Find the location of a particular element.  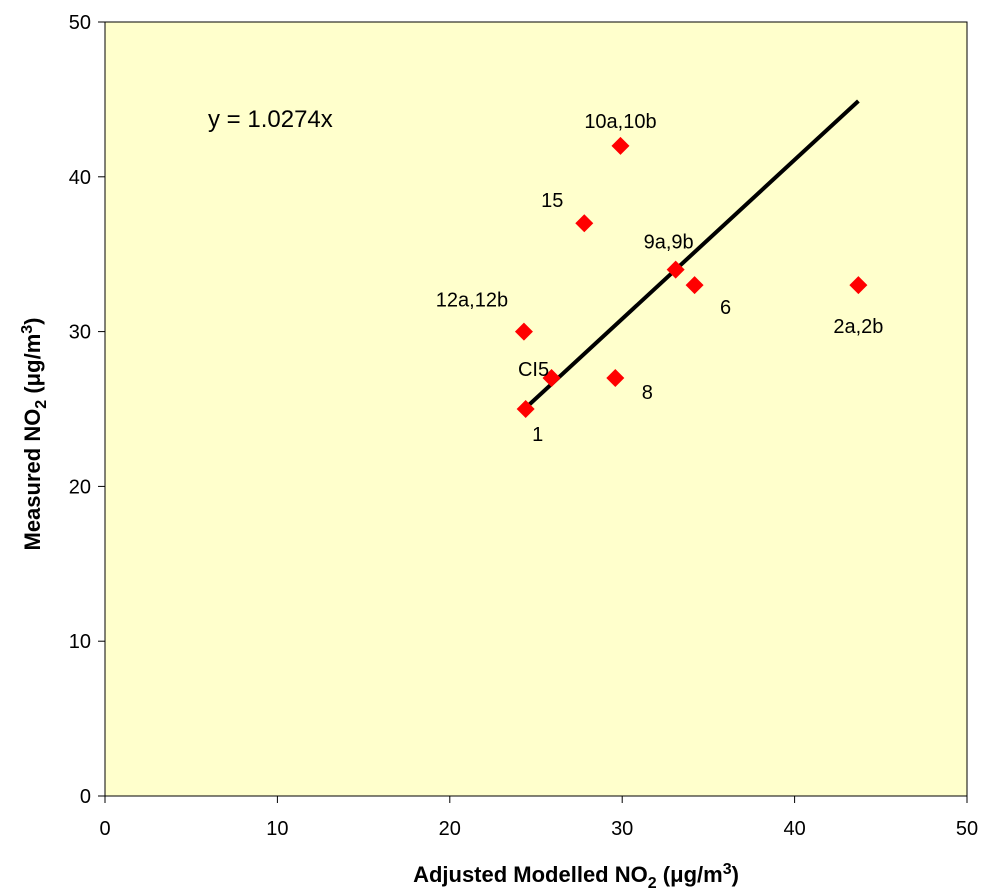

point-label-8: 8 is located at coordinates (647, 393).